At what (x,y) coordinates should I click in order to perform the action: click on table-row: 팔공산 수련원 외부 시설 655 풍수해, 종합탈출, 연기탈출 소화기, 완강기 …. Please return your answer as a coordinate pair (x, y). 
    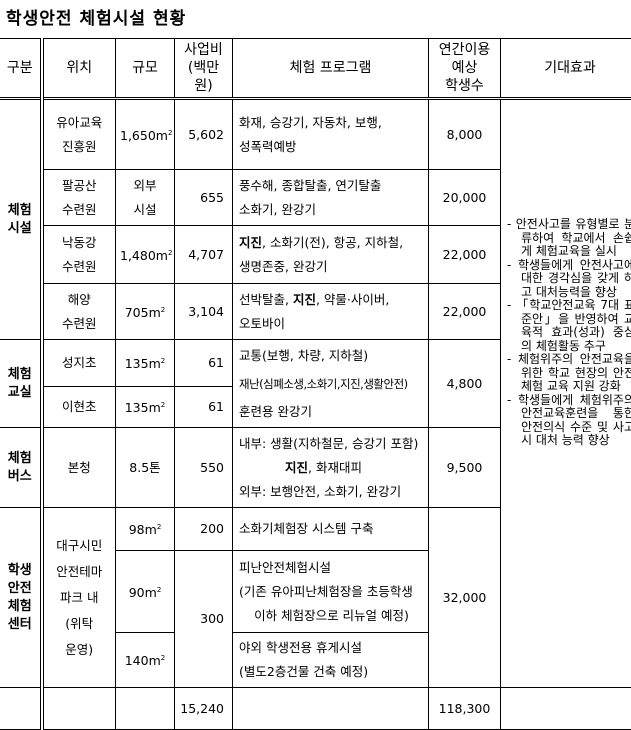
    Looking at the image, I should click on (315, 197).